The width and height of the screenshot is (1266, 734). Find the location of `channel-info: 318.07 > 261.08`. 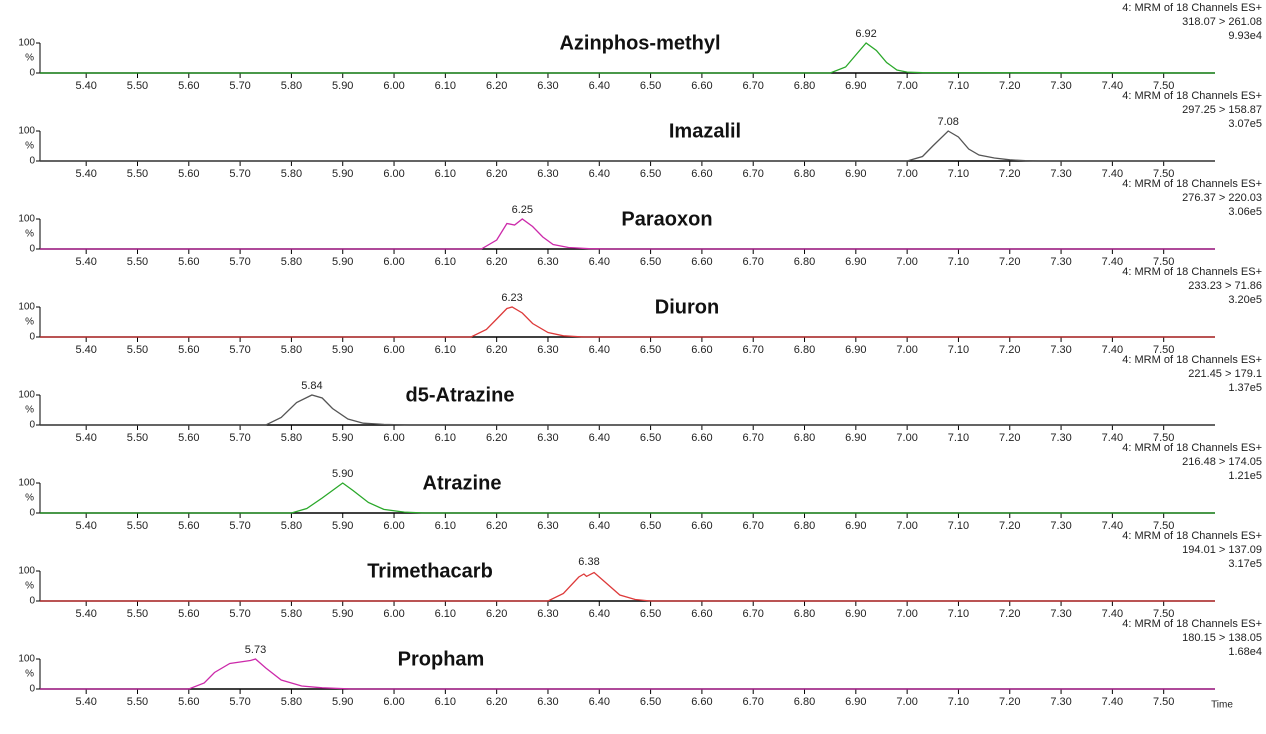

channel-info: 318.07 > 261.08 is located at coordinates (1222, 22).